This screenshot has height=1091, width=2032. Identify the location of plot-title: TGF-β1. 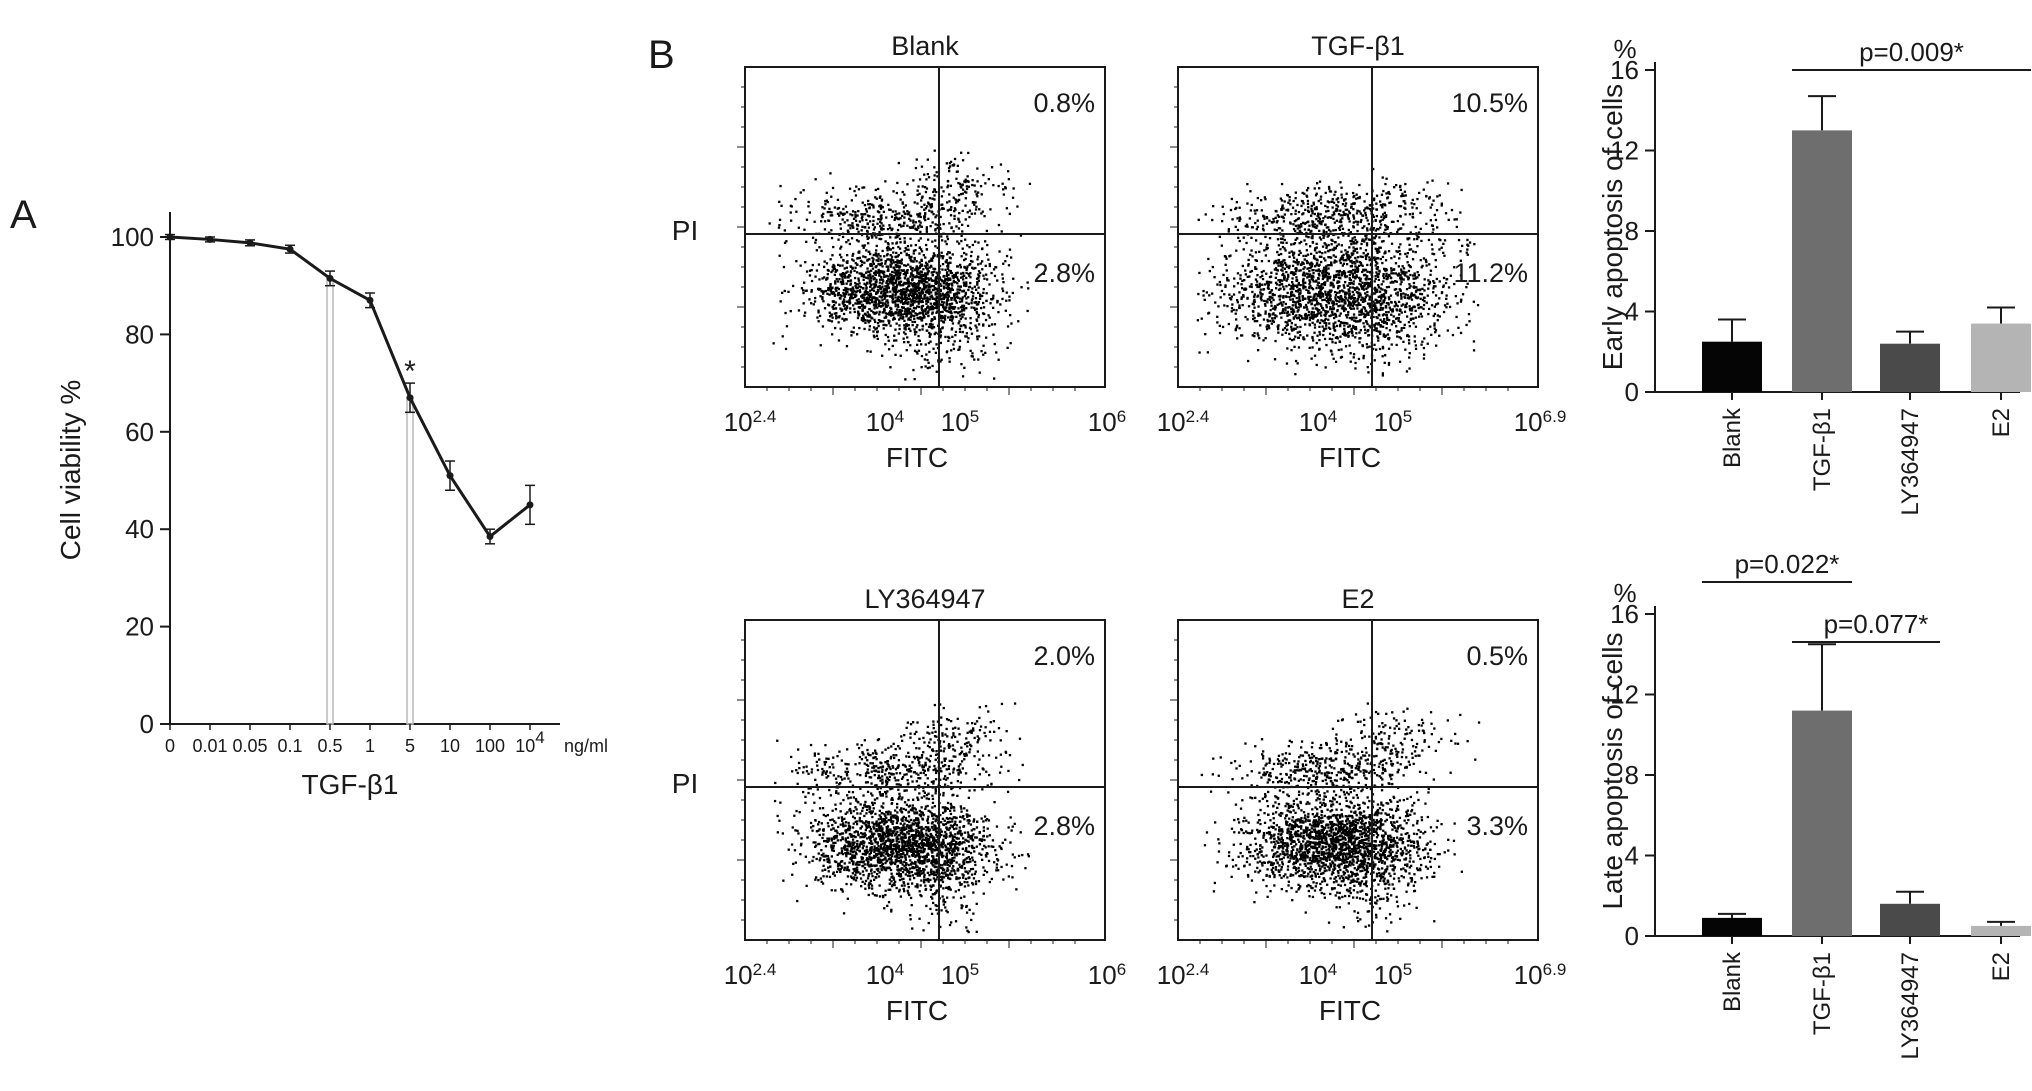
(1358, 46).